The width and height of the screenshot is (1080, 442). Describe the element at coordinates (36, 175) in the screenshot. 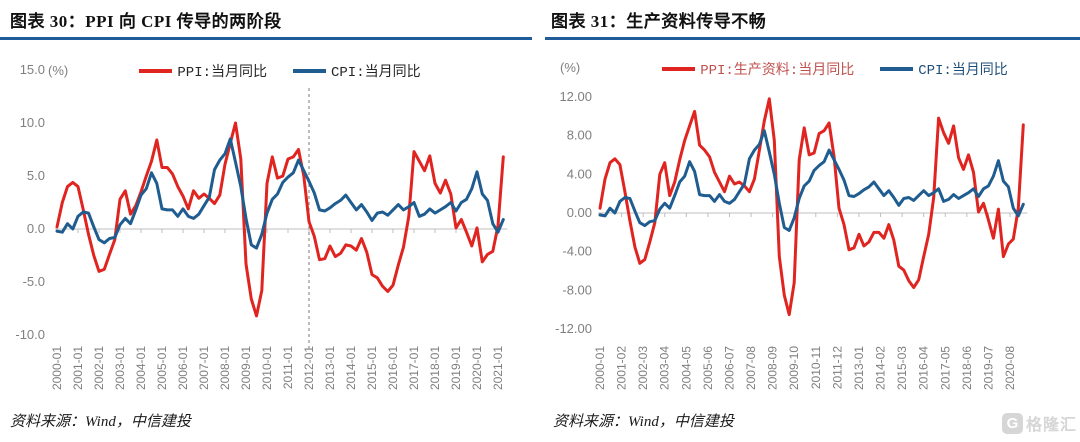

I see `y-axis-tick-label: 5.0` at that location.